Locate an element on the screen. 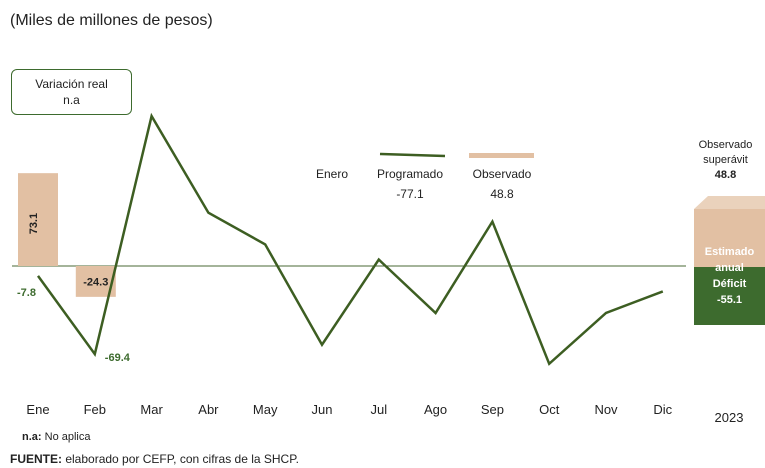 The image size is (765, 468). x-tick-nov: Nov is located at coordinates (606, 409).